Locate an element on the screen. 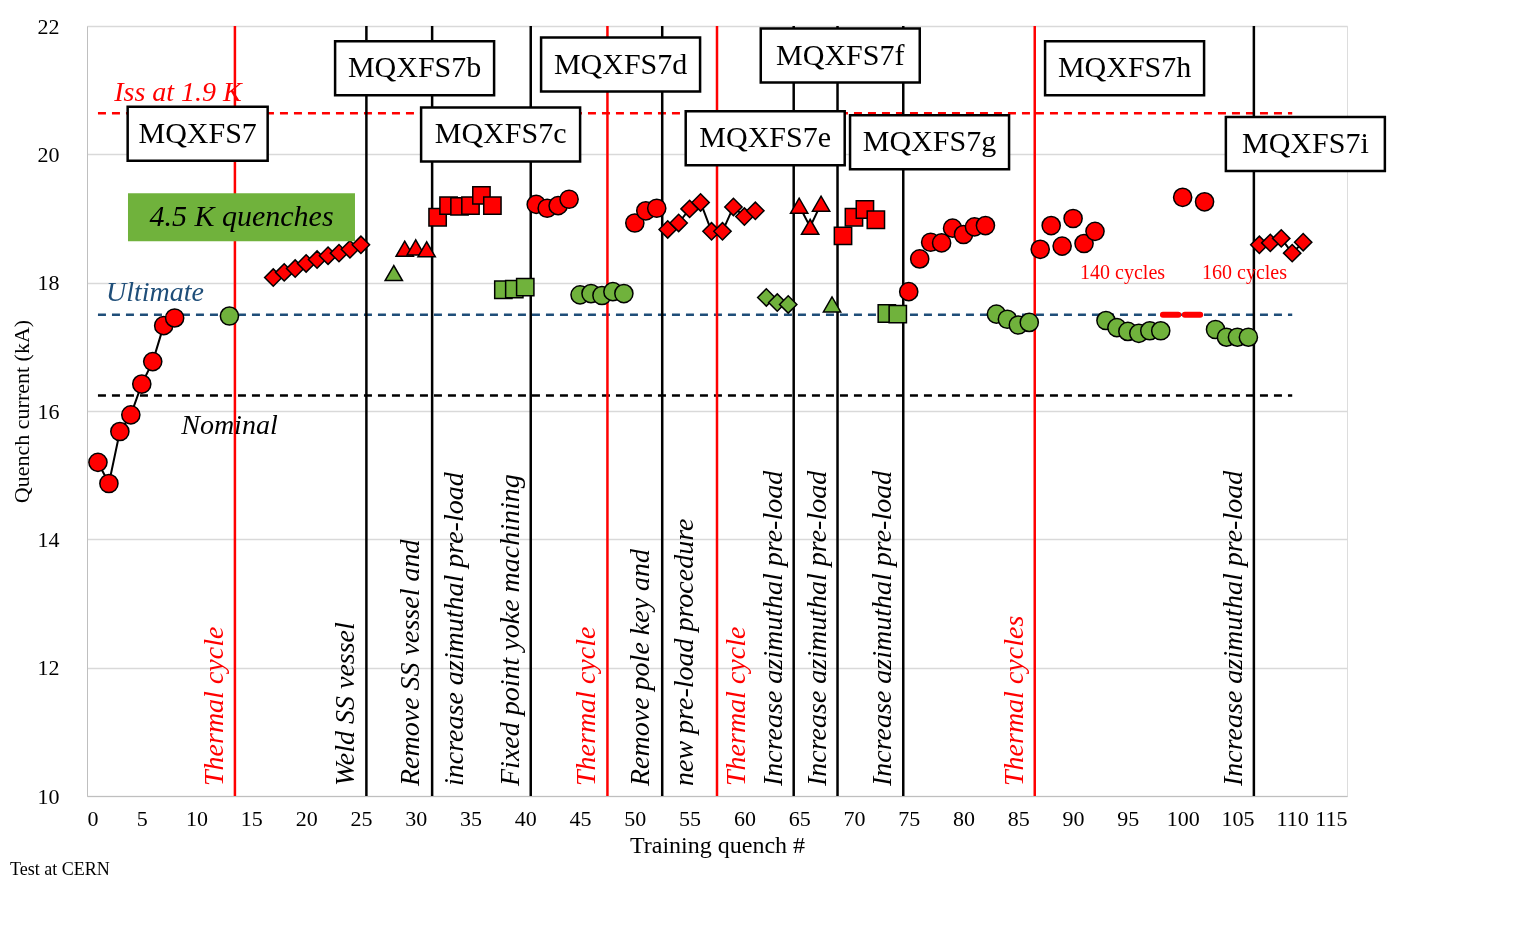  y-tick-label: 16 is located at coordinates (48, 411).